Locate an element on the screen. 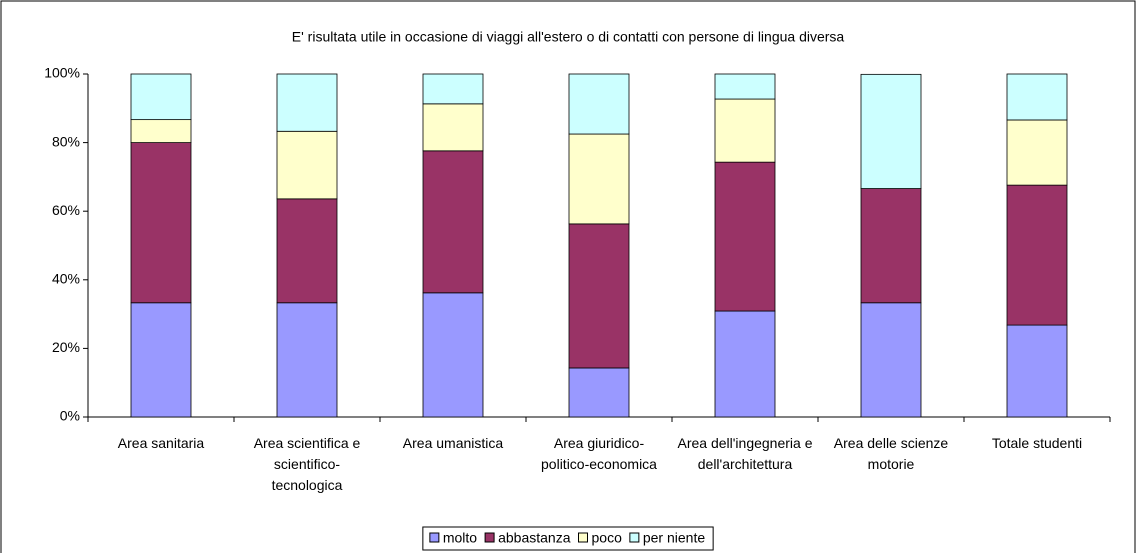  y-tick-label: 60% is located at coordinates (66, 210).